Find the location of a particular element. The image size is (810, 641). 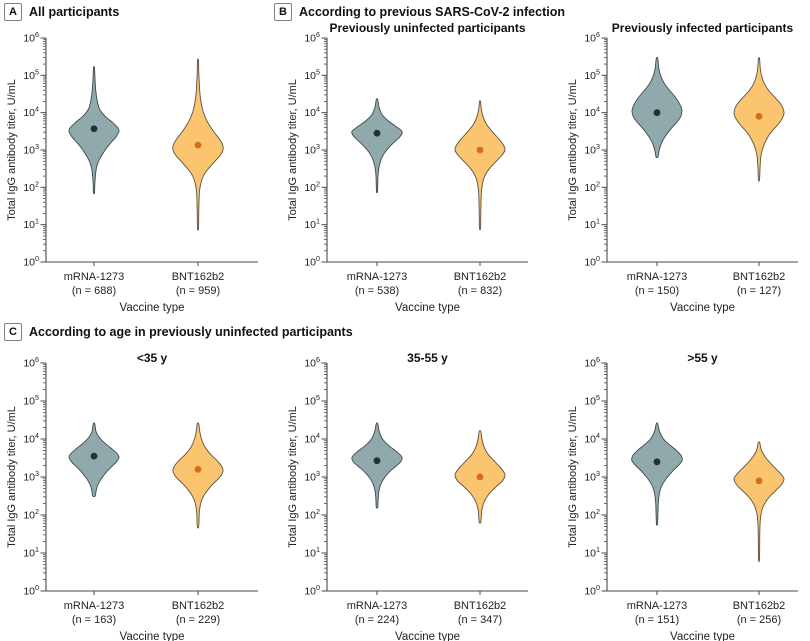

n-label: (n = 224) is located at coordinates (377, 620).